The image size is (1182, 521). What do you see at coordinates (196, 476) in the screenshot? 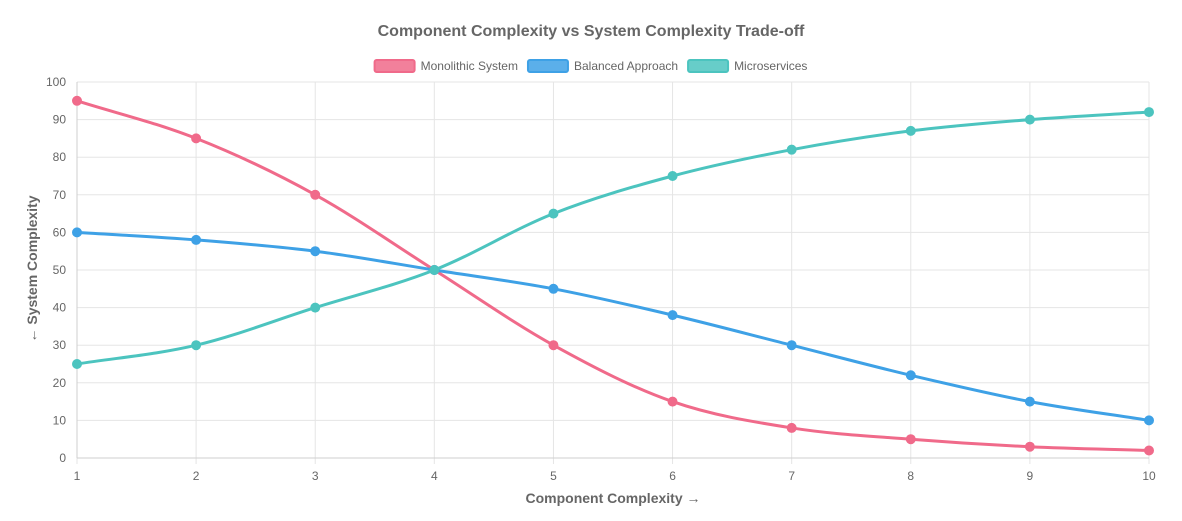
I see `x-tick-label: 2` at bounding box center [196, 476].